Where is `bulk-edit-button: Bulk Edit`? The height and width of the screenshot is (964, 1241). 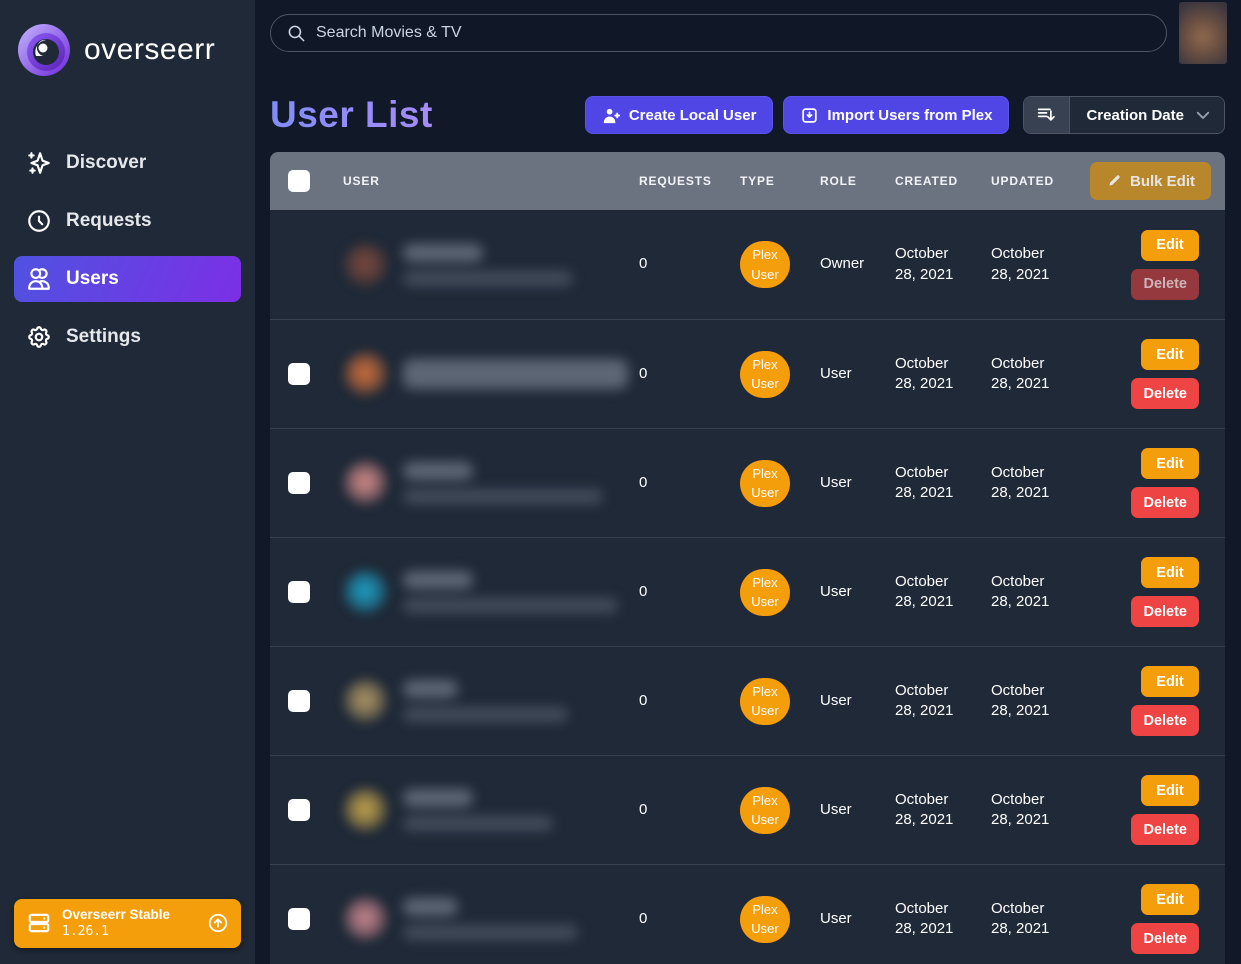 bulk-edit-button: Bulk Edit is located at coordinates (1150, 181).